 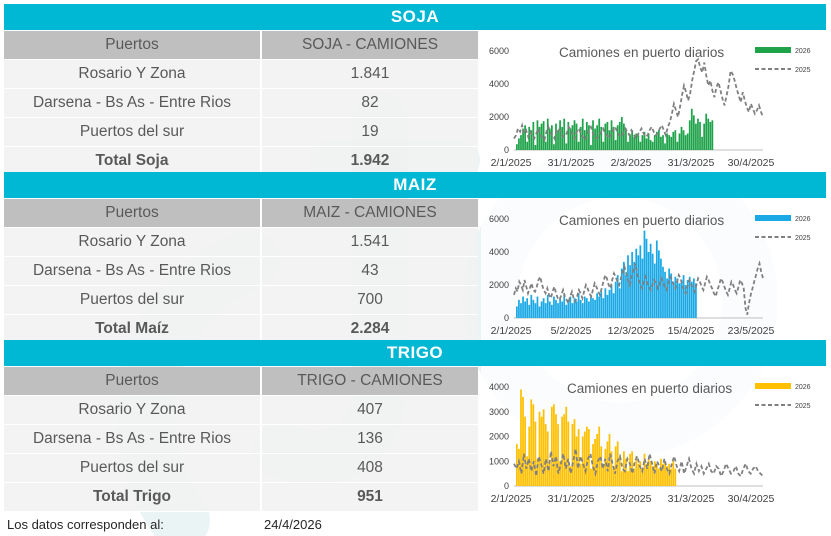 What do you see at coordinates (803, 51) in the screenshot?
I see `legend-label-2026: 2026` at bounding box center [803, 51].